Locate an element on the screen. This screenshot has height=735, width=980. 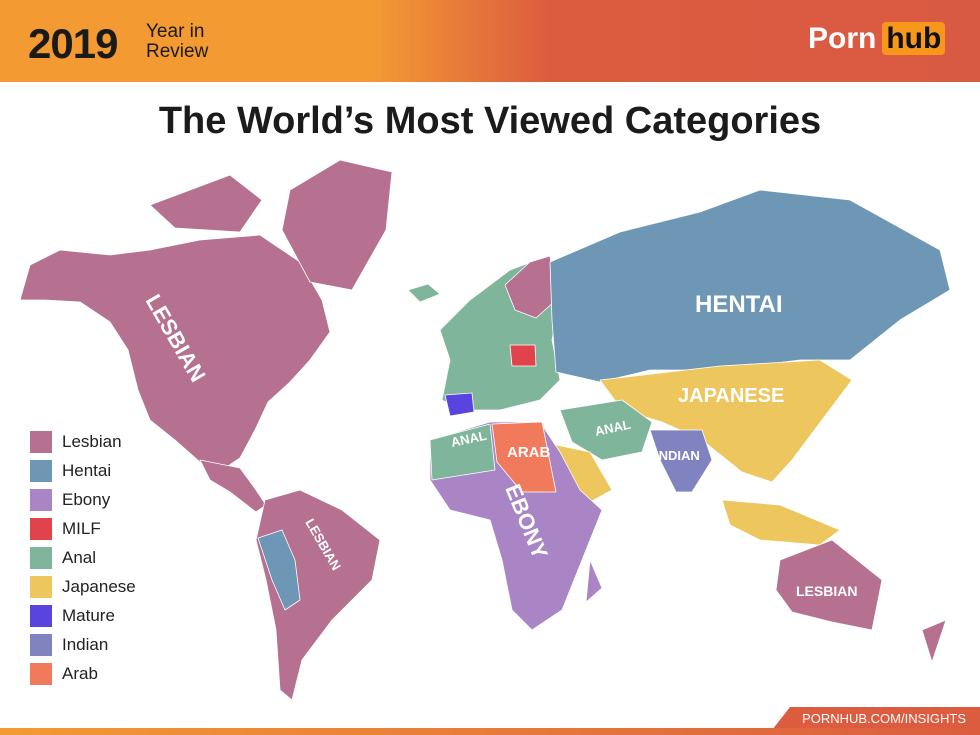
logo: Porn hub is located at coordinates (877, 39).